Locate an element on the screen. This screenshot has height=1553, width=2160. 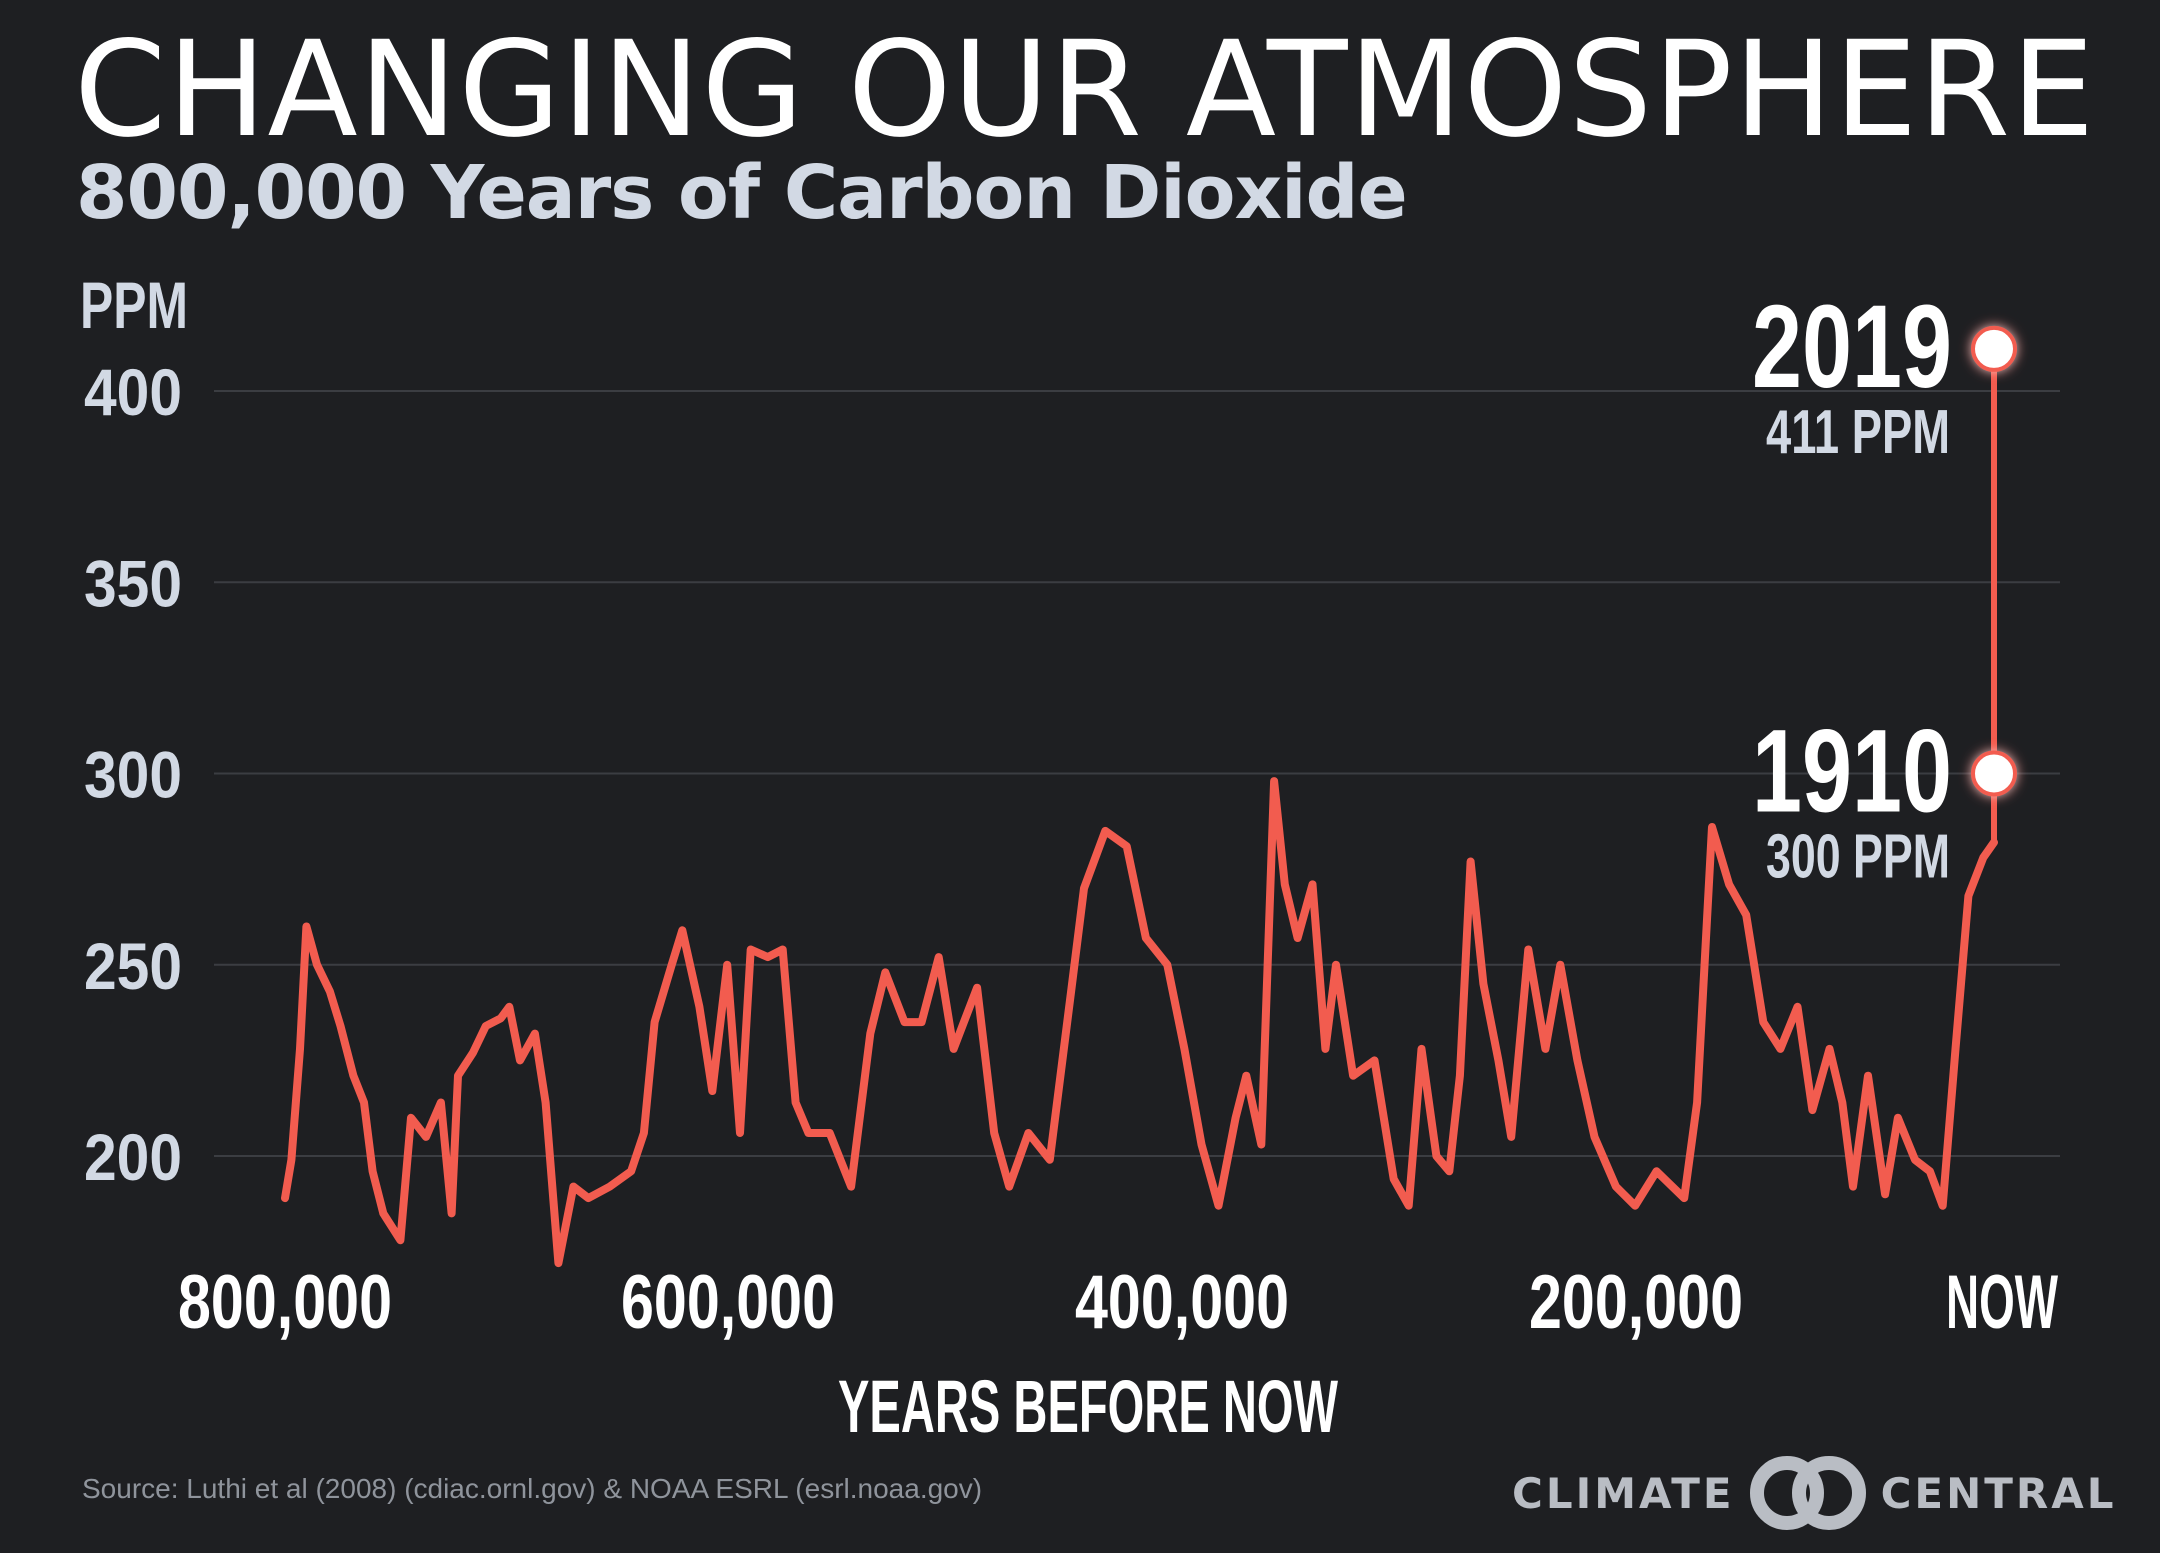
x-tick-label: 600,000 is located at coordinates (728, 1302).